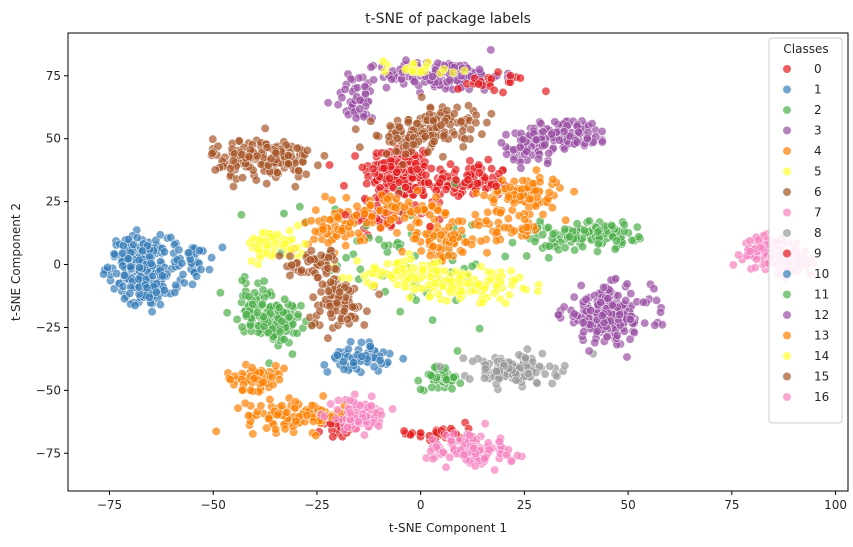 Image resolution: width=853 pixels, height=547 pixels. What do you see at coordinates (57, 265) in the screenshot?
I see `y-tick-label: 0` at bounding box center [57, 265].